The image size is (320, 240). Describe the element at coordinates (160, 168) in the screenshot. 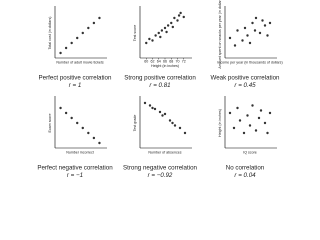

I see `caption: Strong negative correlation` at that location.